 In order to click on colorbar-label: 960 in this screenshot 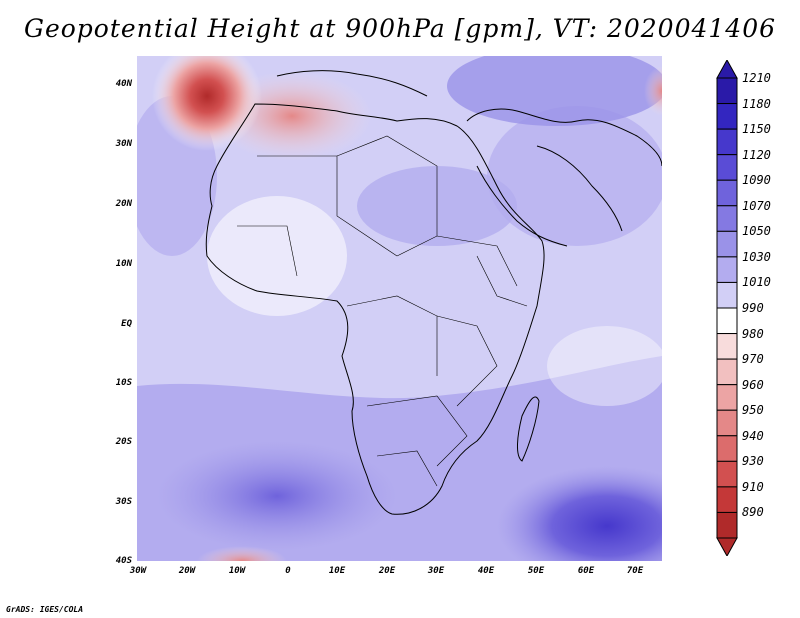, I will do `click(753, 384)`.